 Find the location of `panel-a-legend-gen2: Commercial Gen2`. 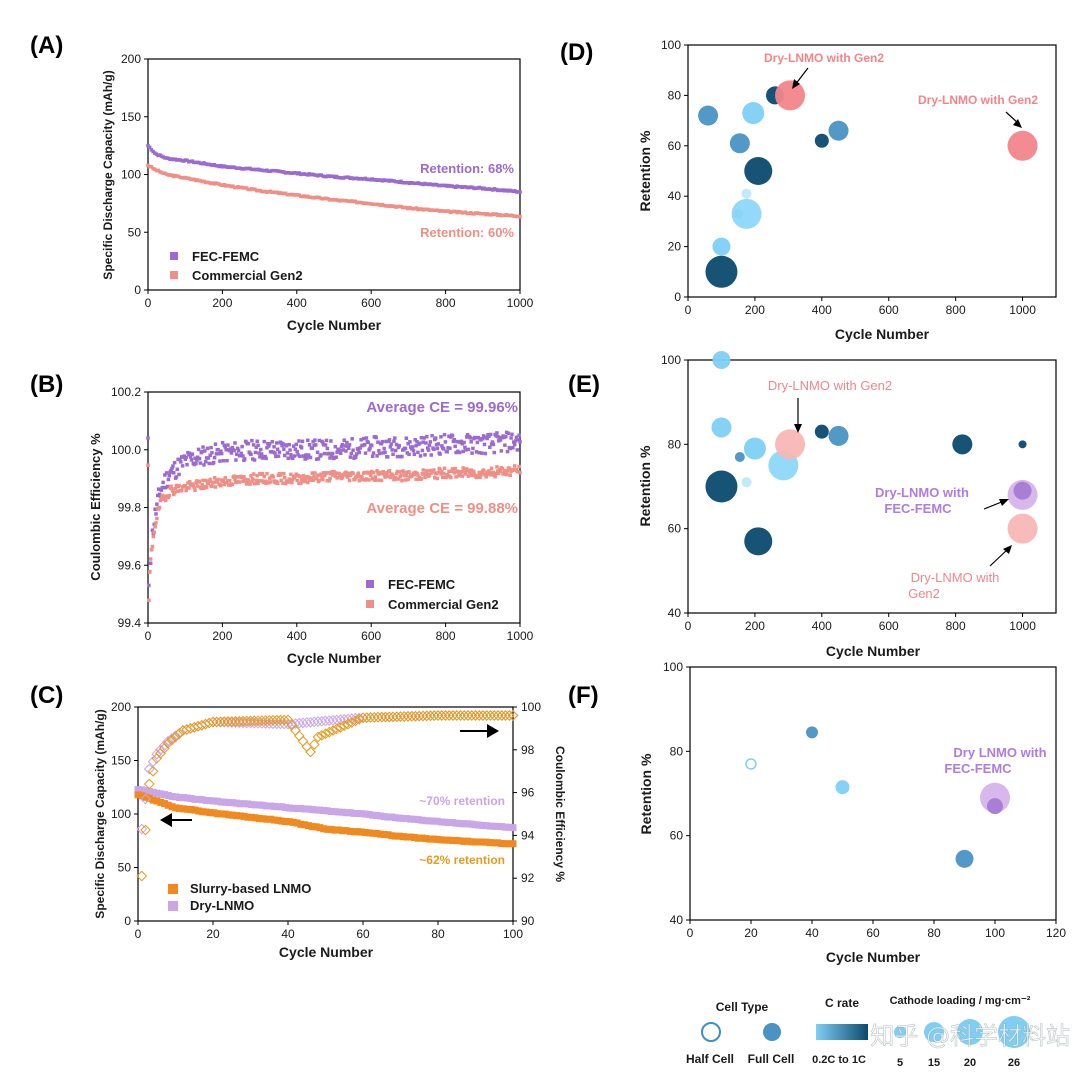

panel-a-legend-gen2: Commercial Gen2 is located at coordinates (247, 275).